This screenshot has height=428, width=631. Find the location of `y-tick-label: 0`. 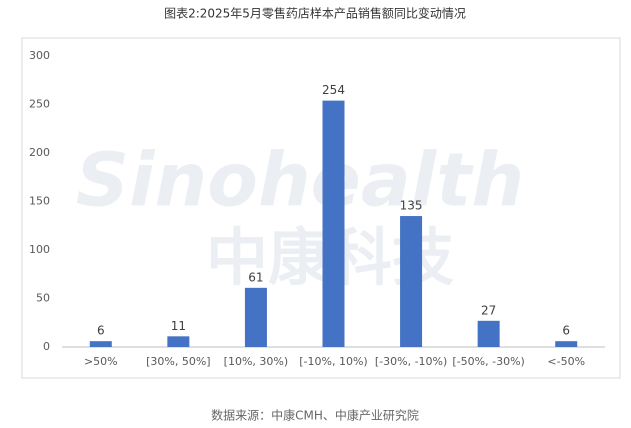

y-tick-label: 0 is located at coordinates (46, 346).